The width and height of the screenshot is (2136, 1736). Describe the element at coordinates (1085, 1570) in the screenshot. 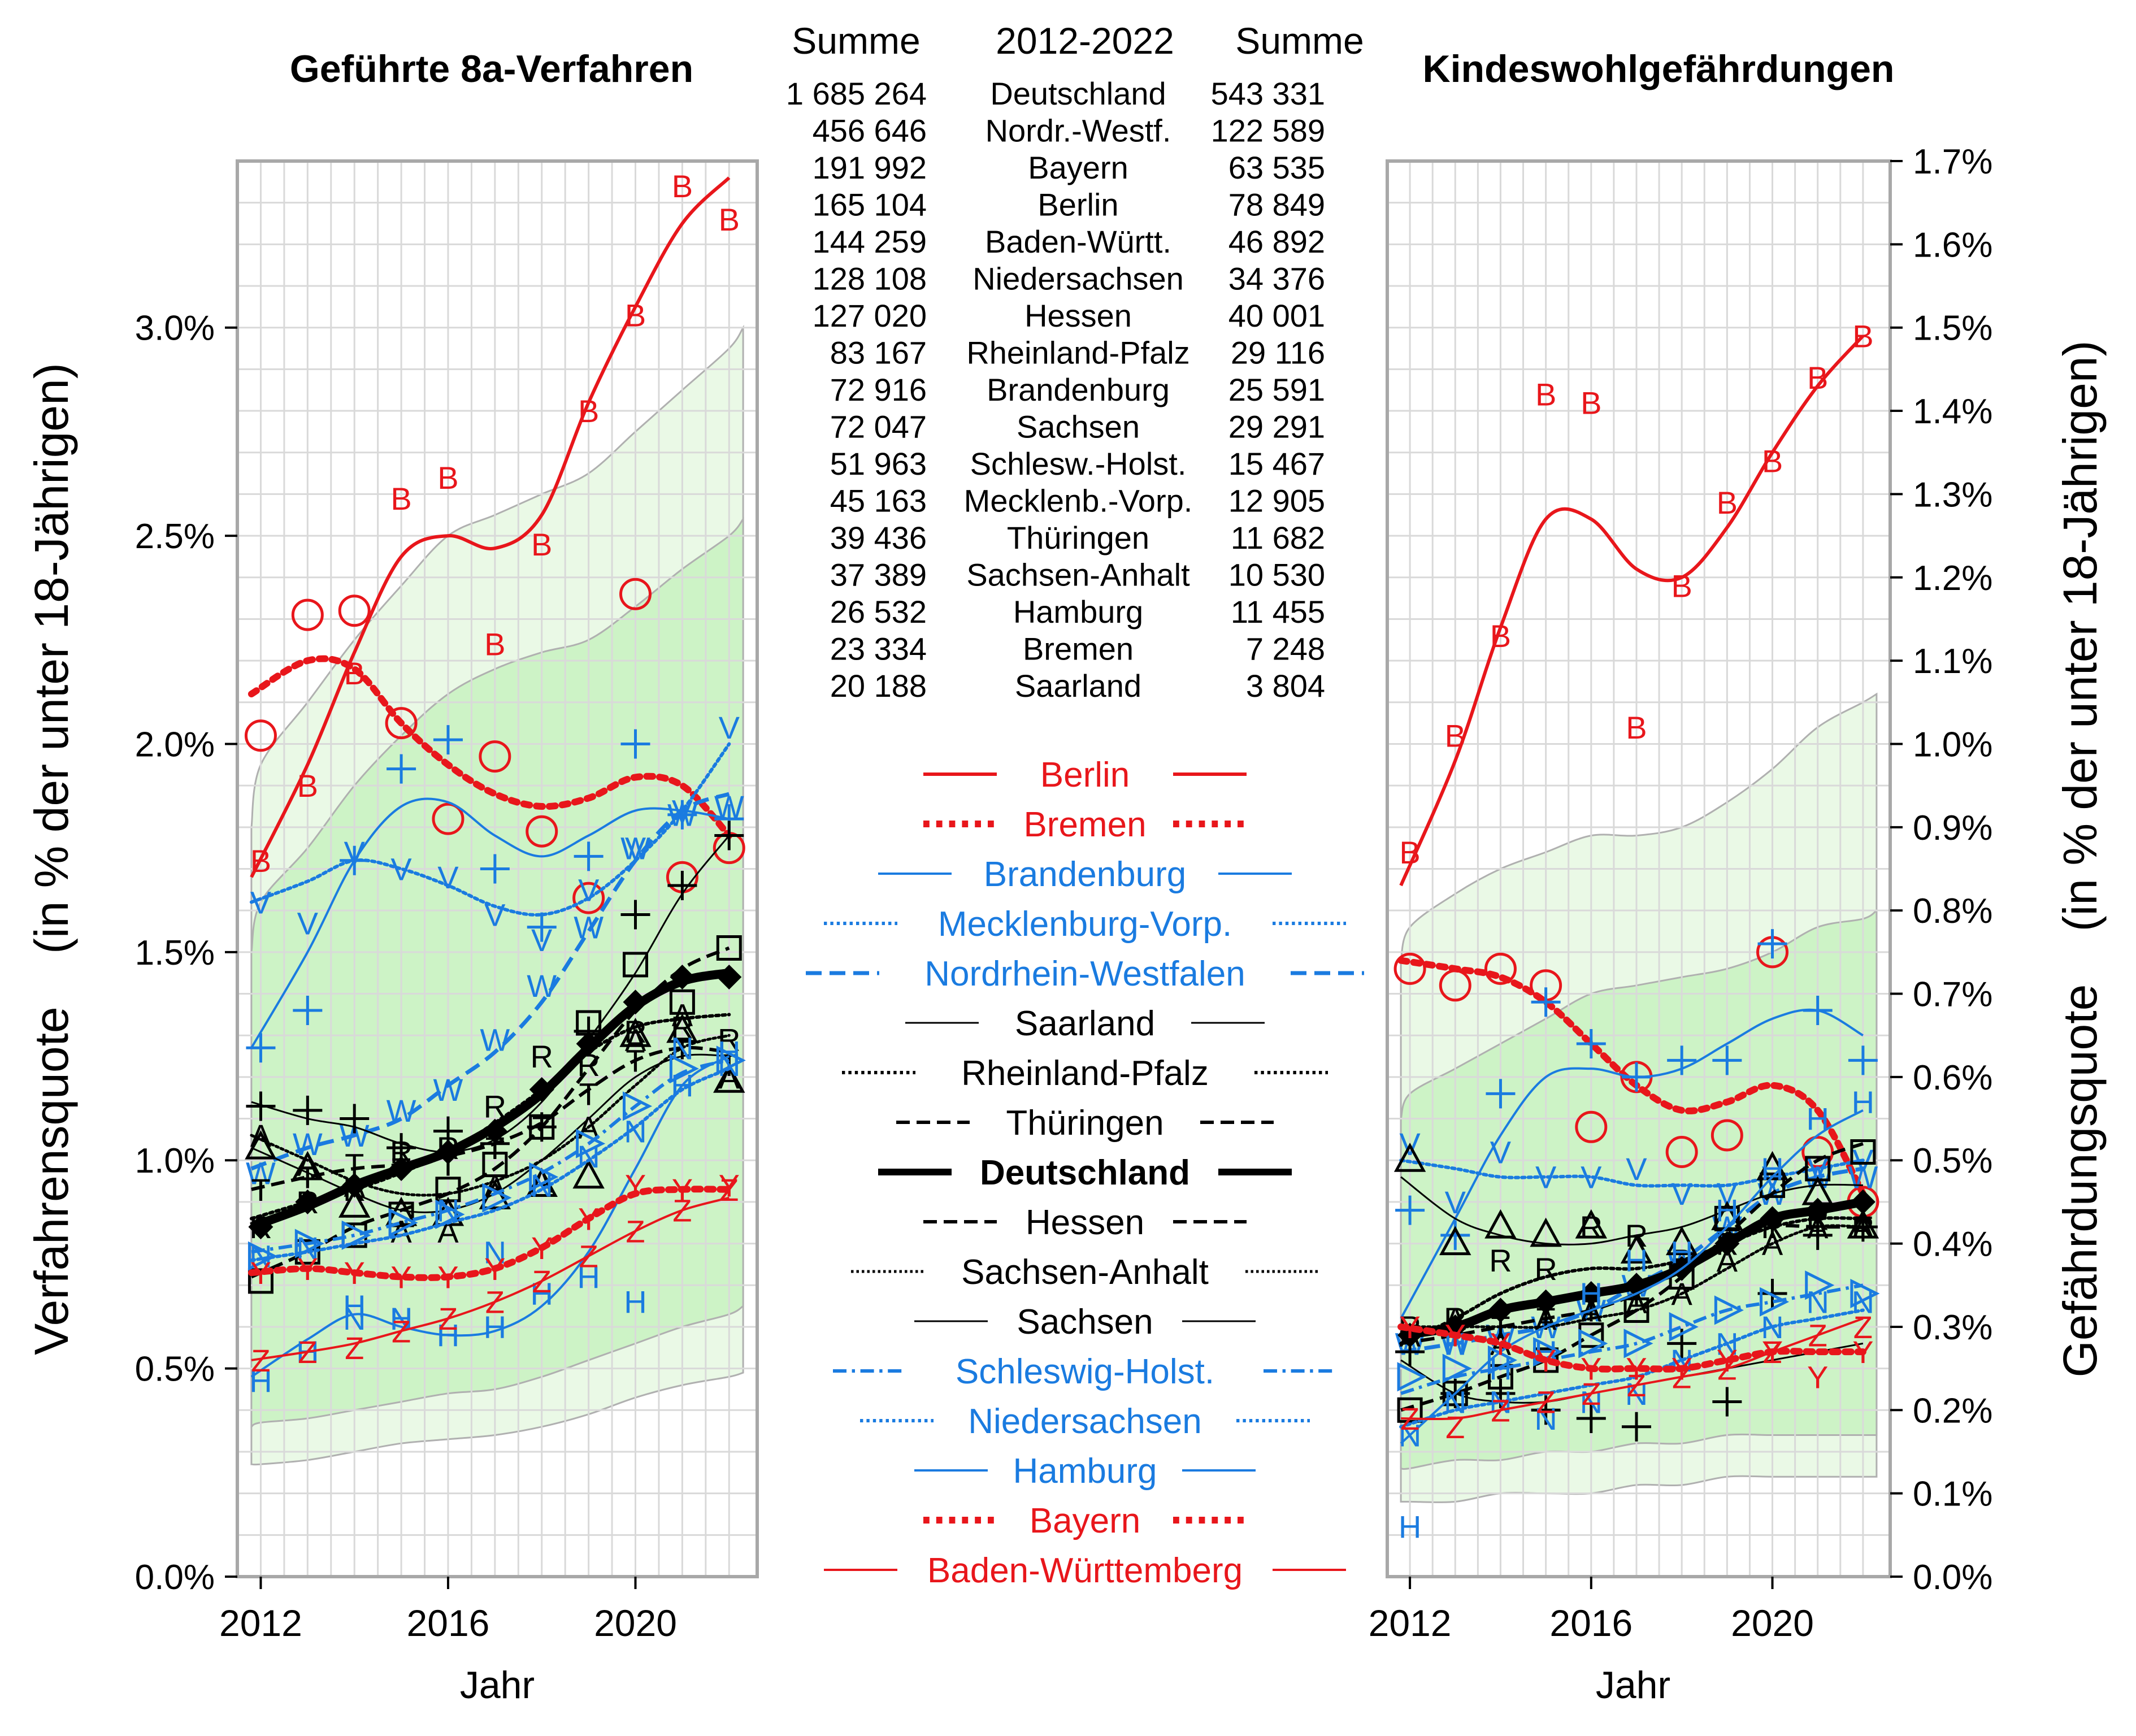

I see `legend-label: Baden-Württemberg` at that location.